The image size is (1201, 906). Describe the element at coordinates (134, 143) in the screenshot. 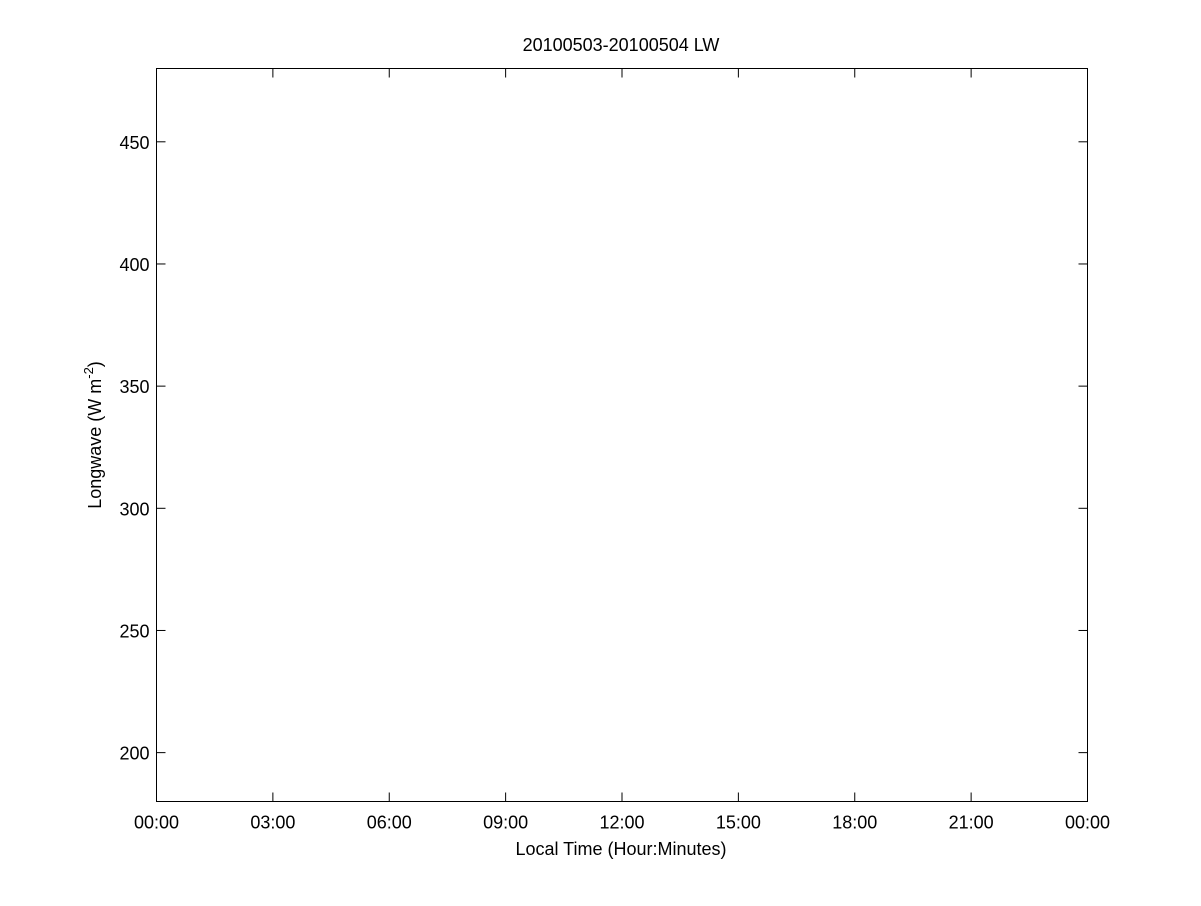

I see `y-tick-label: 450` at that location.